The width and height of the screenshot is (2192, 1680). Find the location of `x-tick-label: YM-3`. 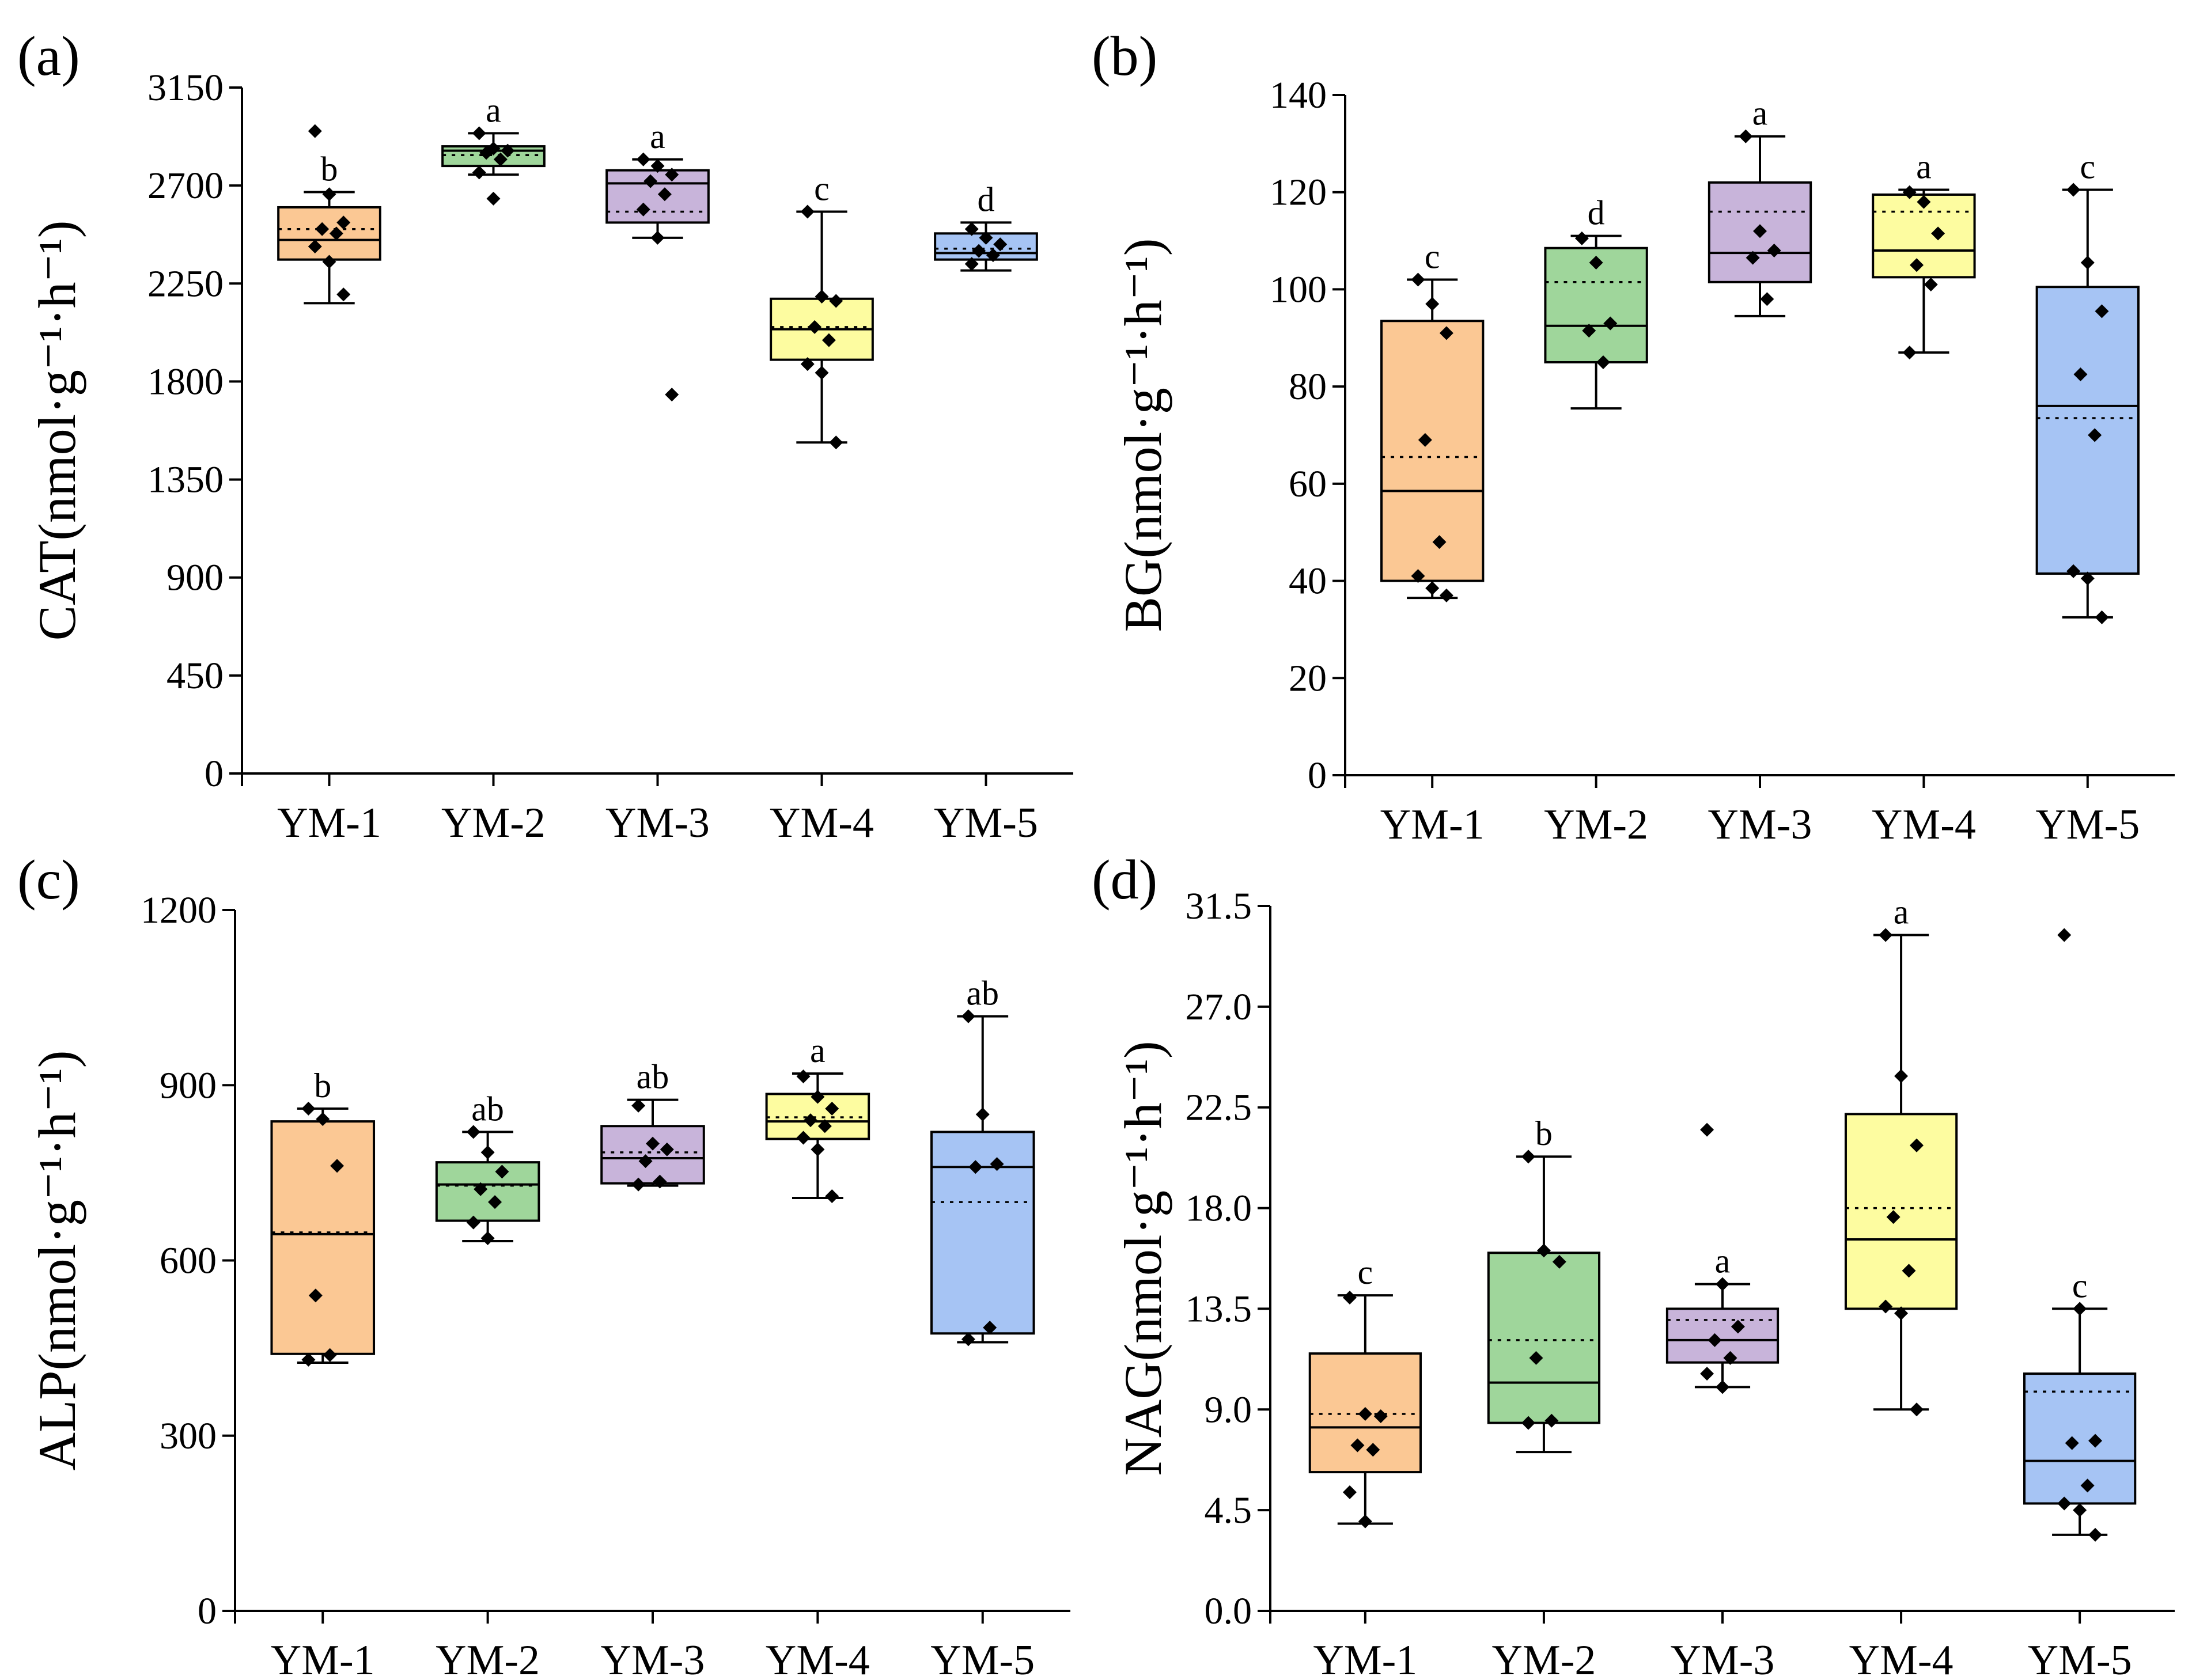

x-tick-label: YM-3 is located at coordinates (1723, 1658).